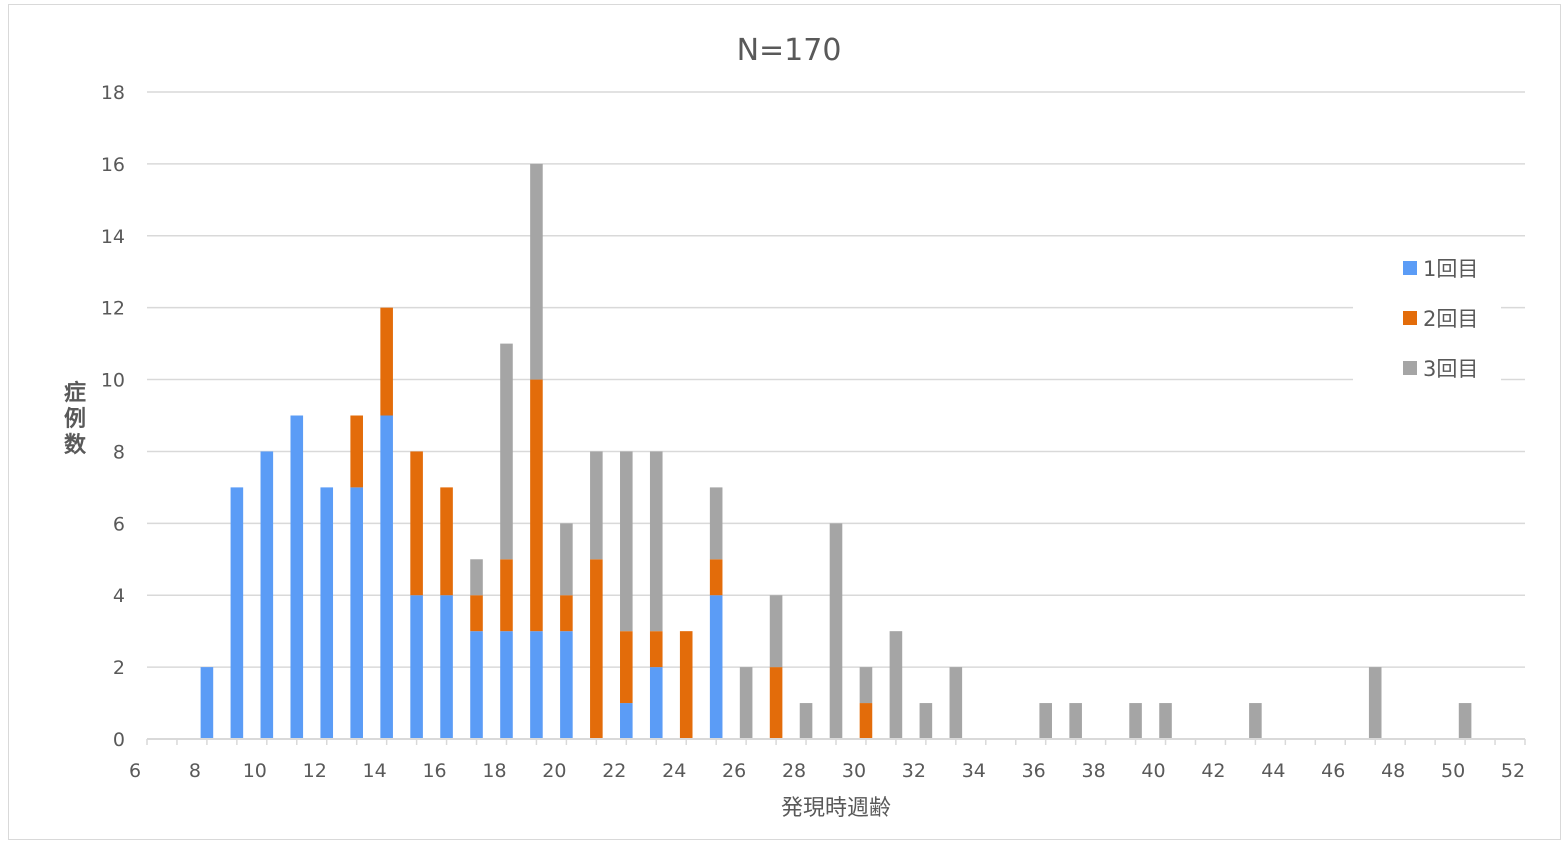  I want to click on legend-label: 2回目, so click(1450, 319).